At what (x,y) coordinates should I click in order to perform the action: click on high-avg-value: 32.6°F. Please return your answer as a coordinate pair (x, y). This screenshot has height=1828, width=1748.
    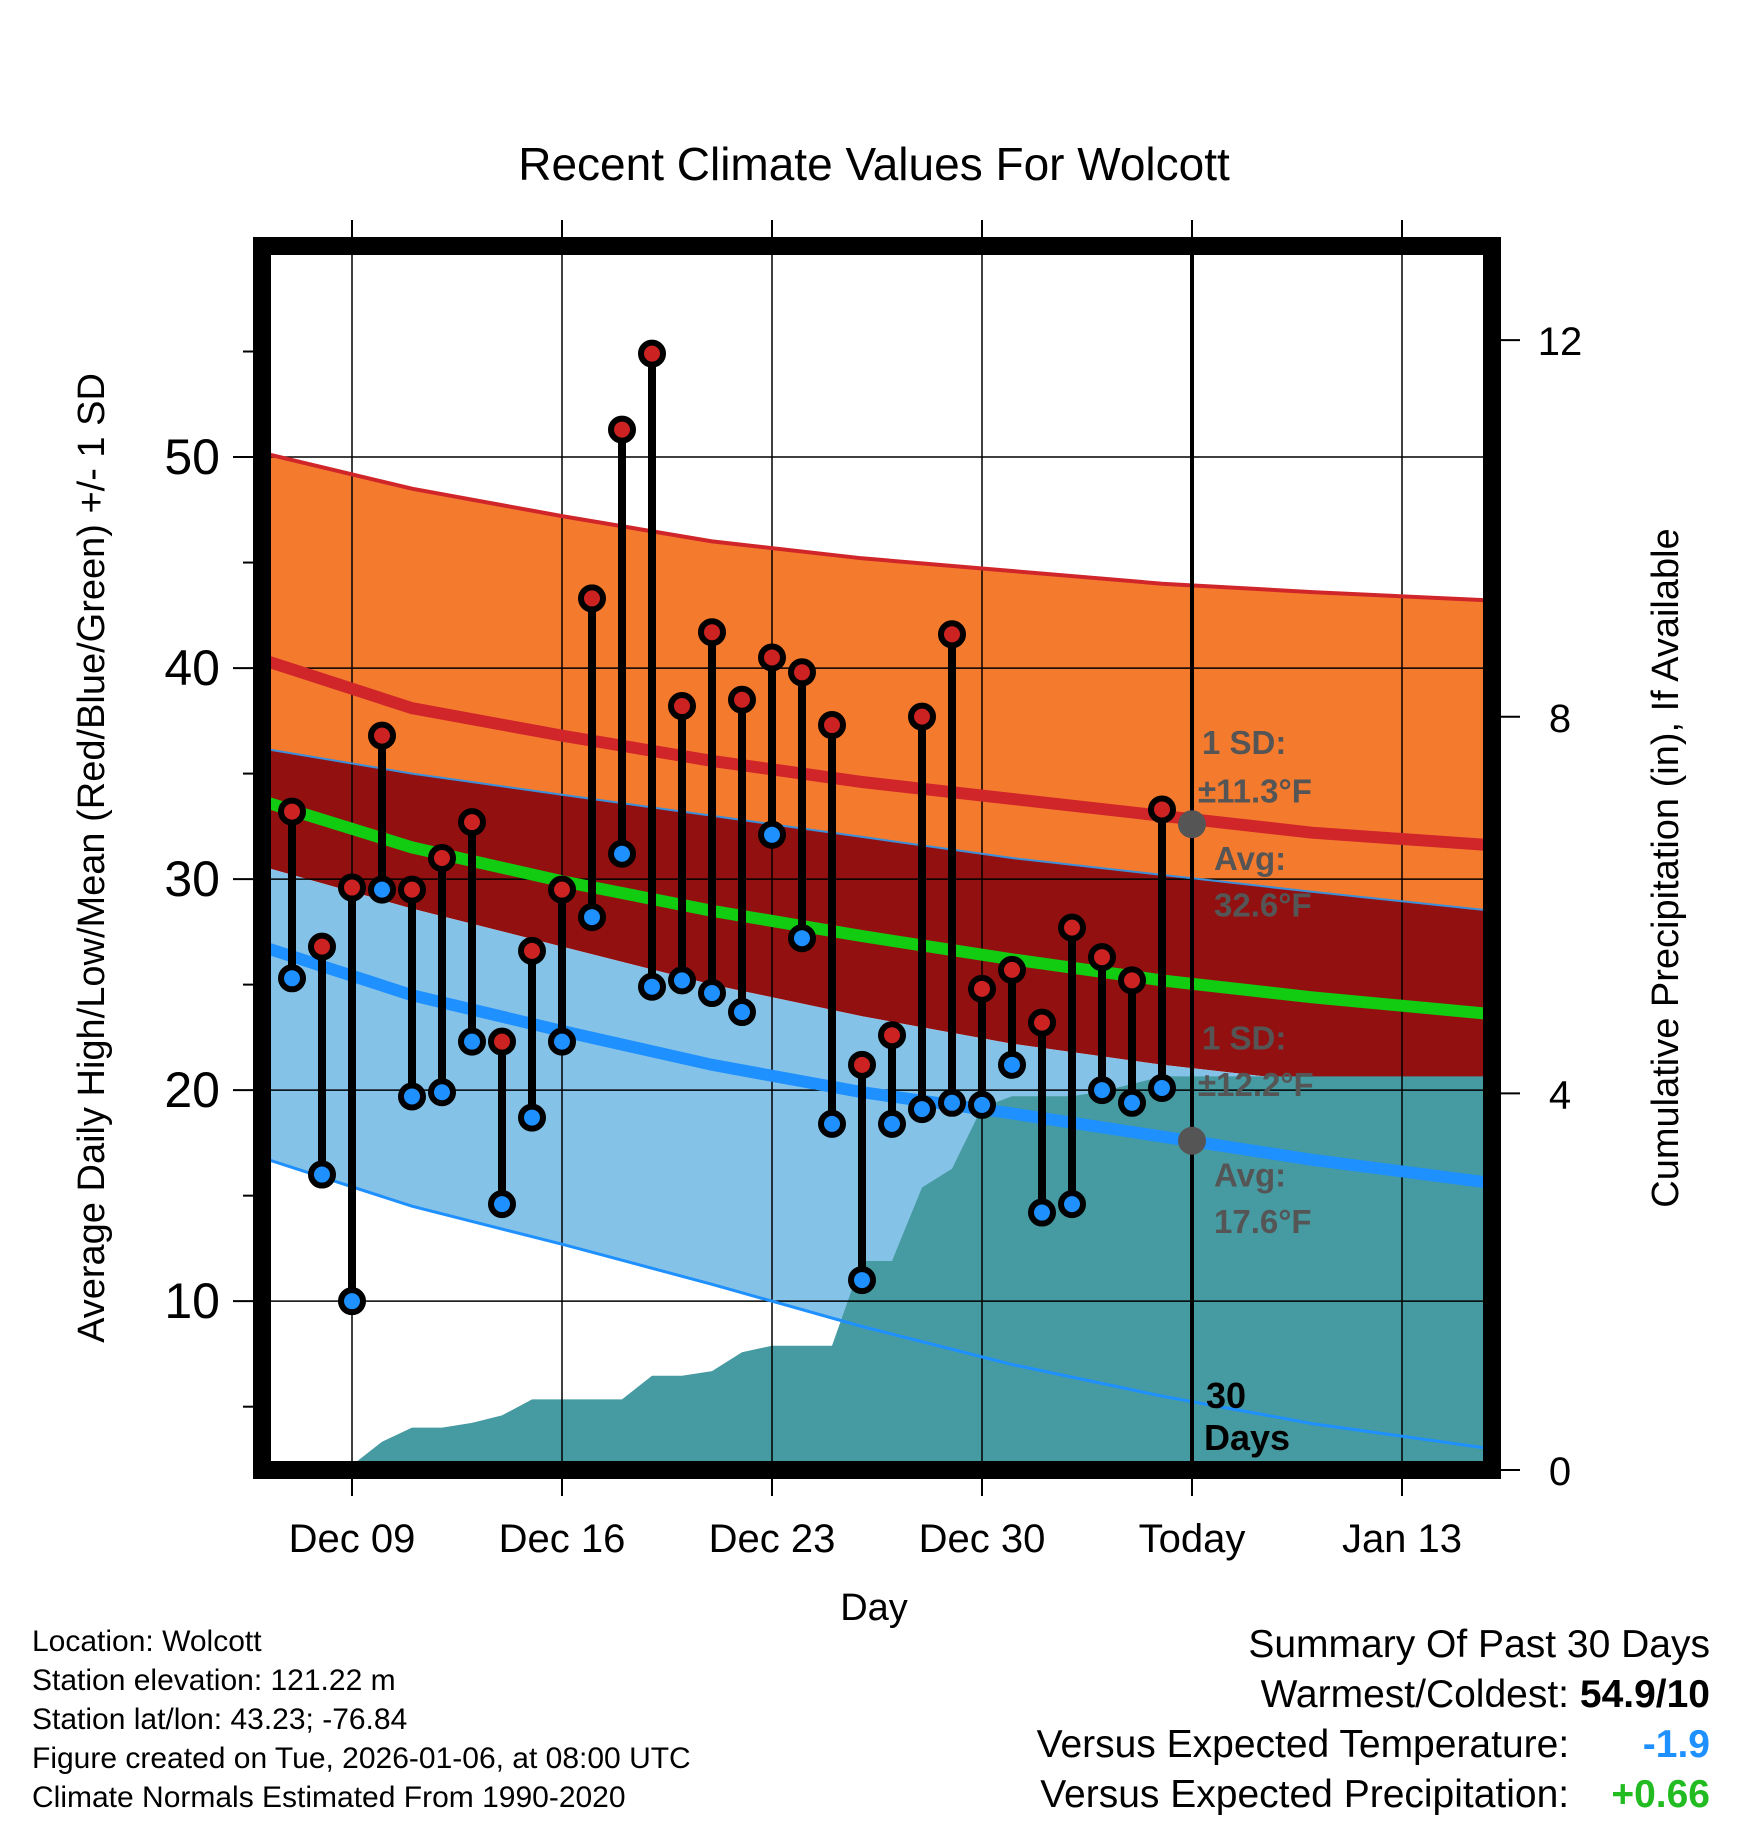
    Looking at the image, I should click on (1263, 904).